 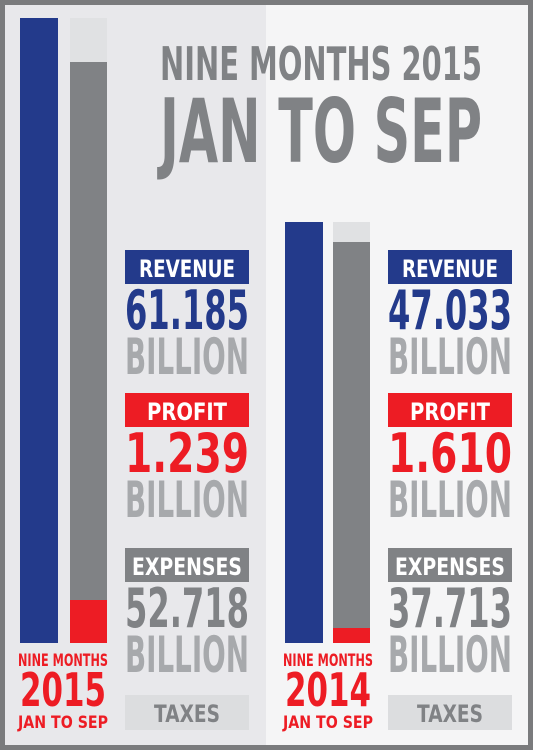 I want to click on period-year: 2014, so click(x=328, y=690).